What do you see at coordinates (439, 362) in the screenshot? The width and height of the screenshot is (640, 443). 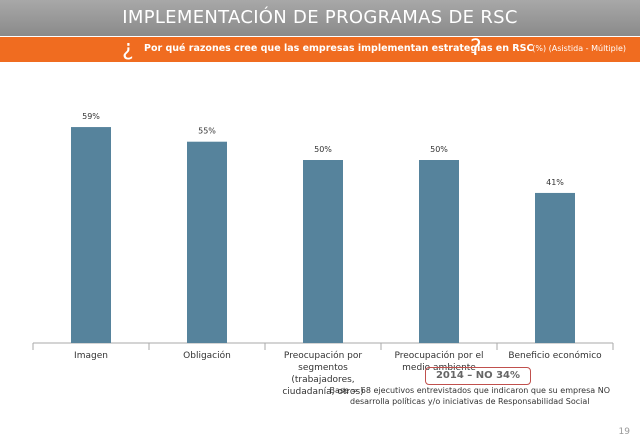 I see `category-label: Preocupación por el medio ambiente` at bounding box center [439, 362].